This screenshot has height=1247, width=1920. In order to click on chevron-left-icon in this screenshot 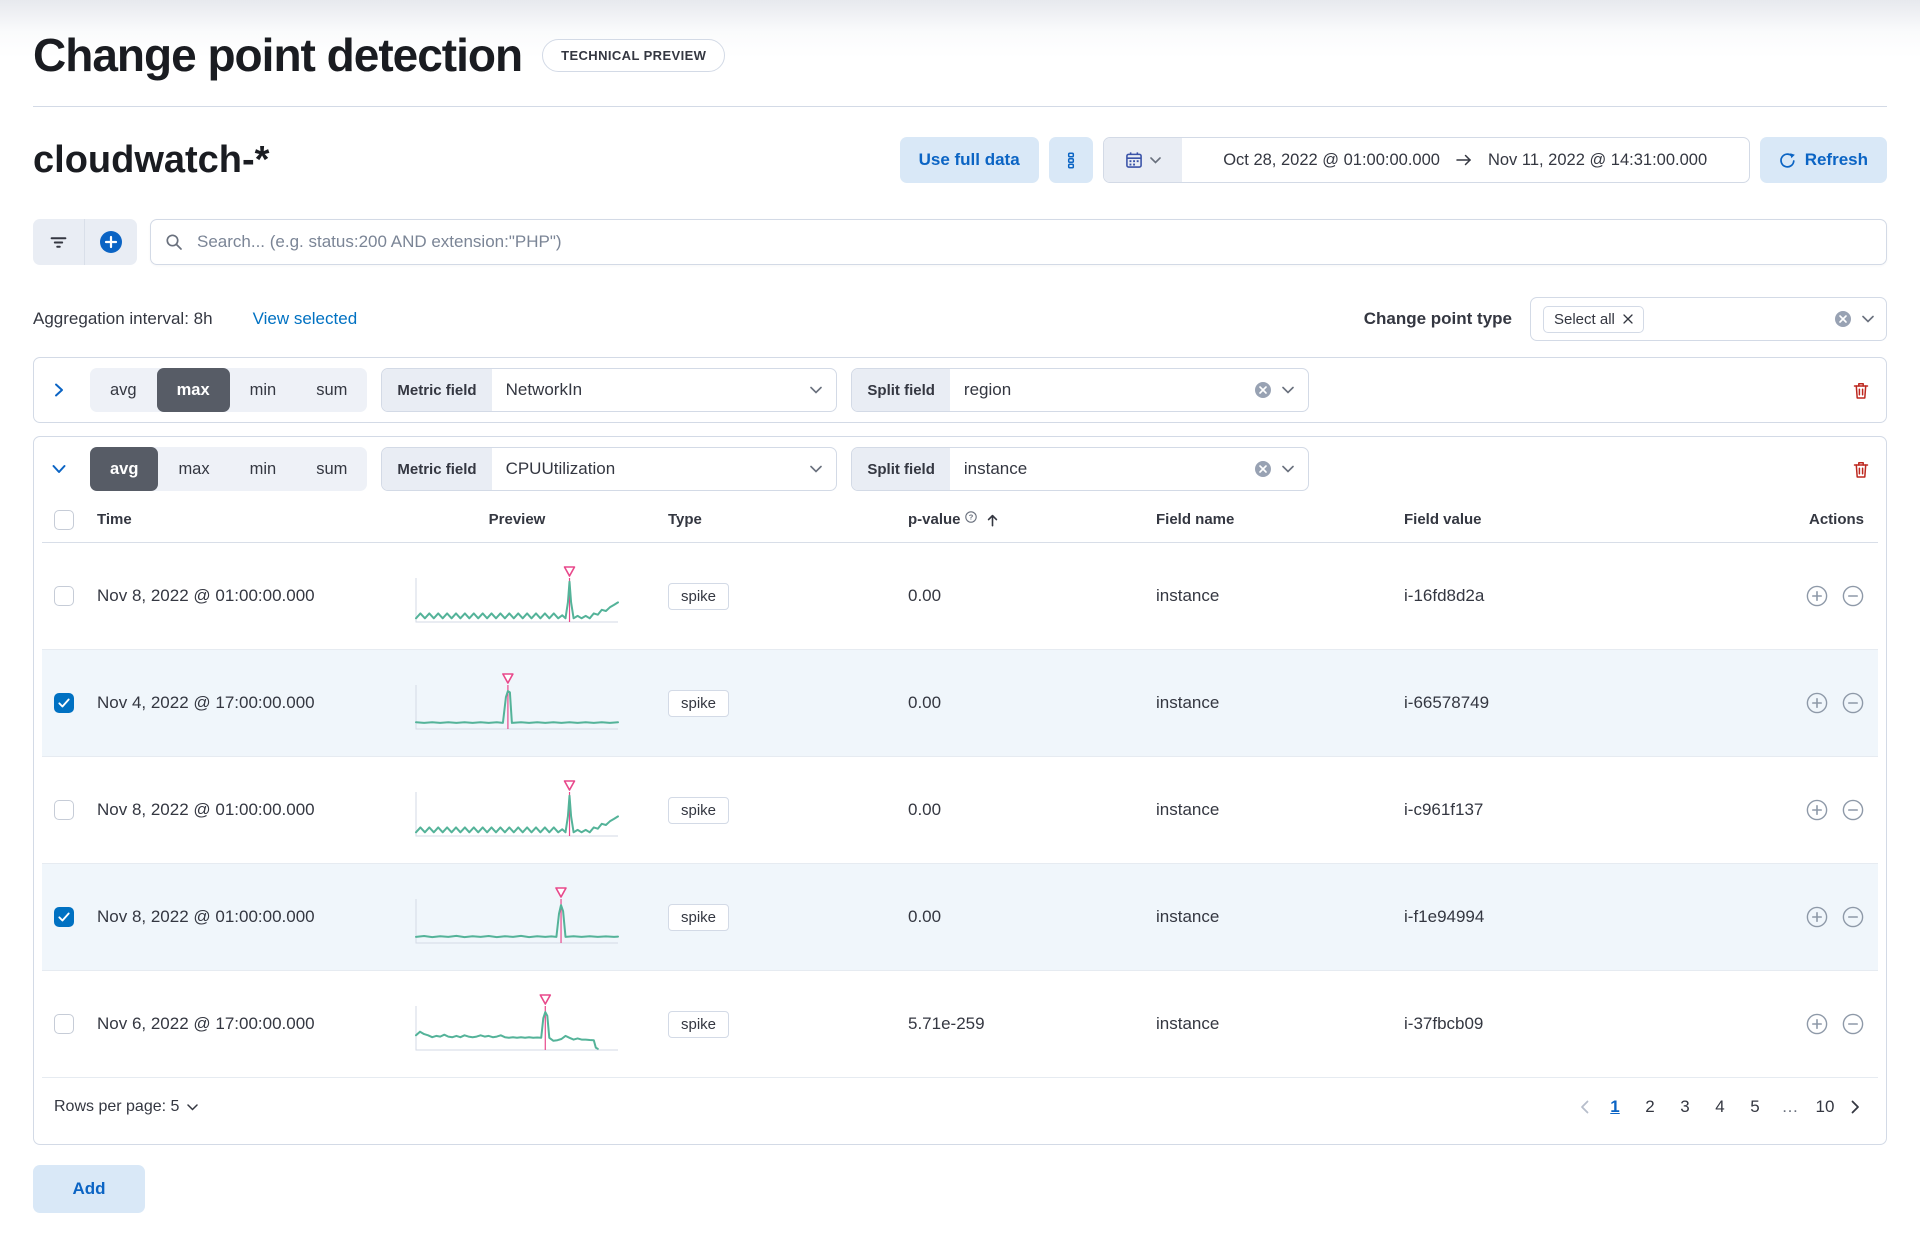, I will do `click(1584, 1107)`.